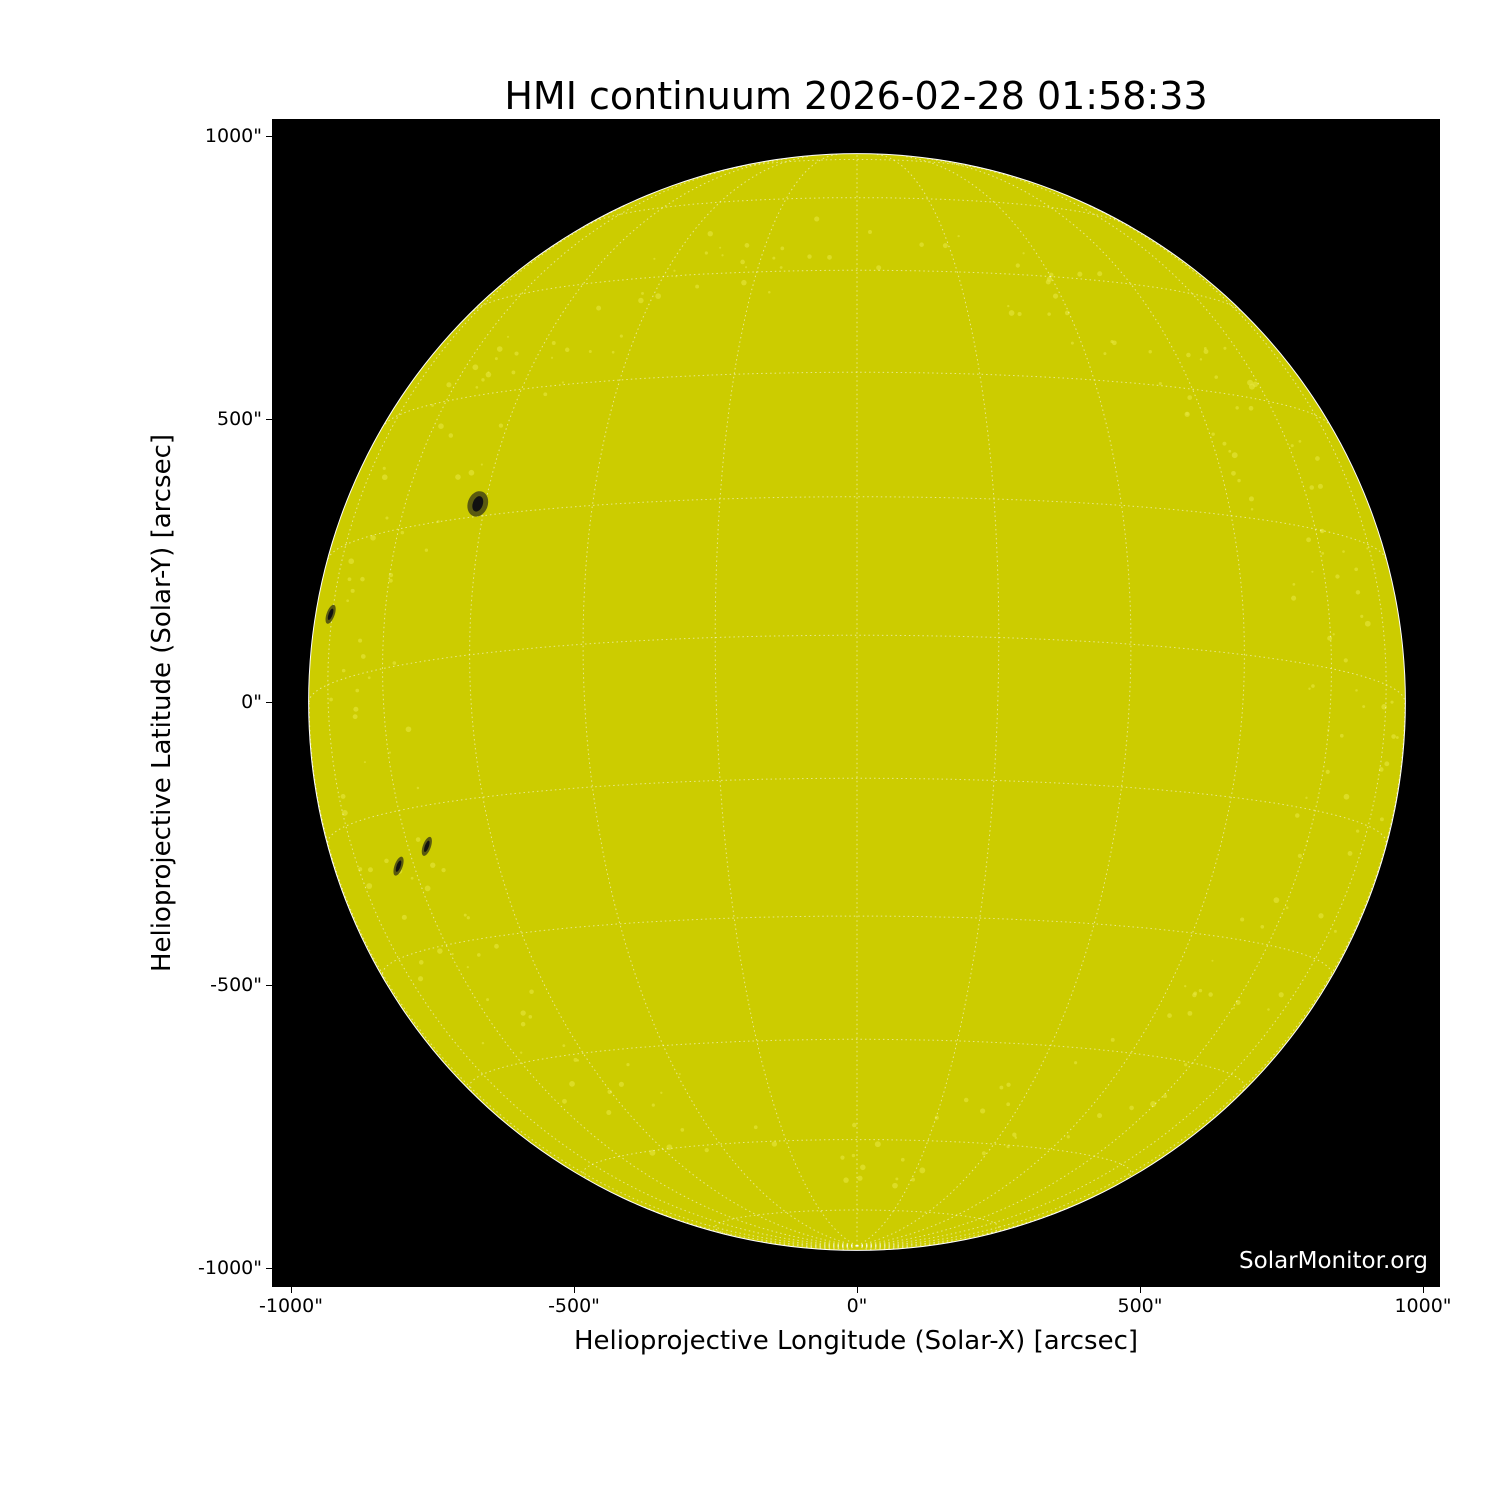 The height and width of the screenshot is (1500, 1500). What do you see at coordinates (291, 1306) in the screenshot?
I see `x-tick-label: -1000"` at bounding box center [291, 1306].